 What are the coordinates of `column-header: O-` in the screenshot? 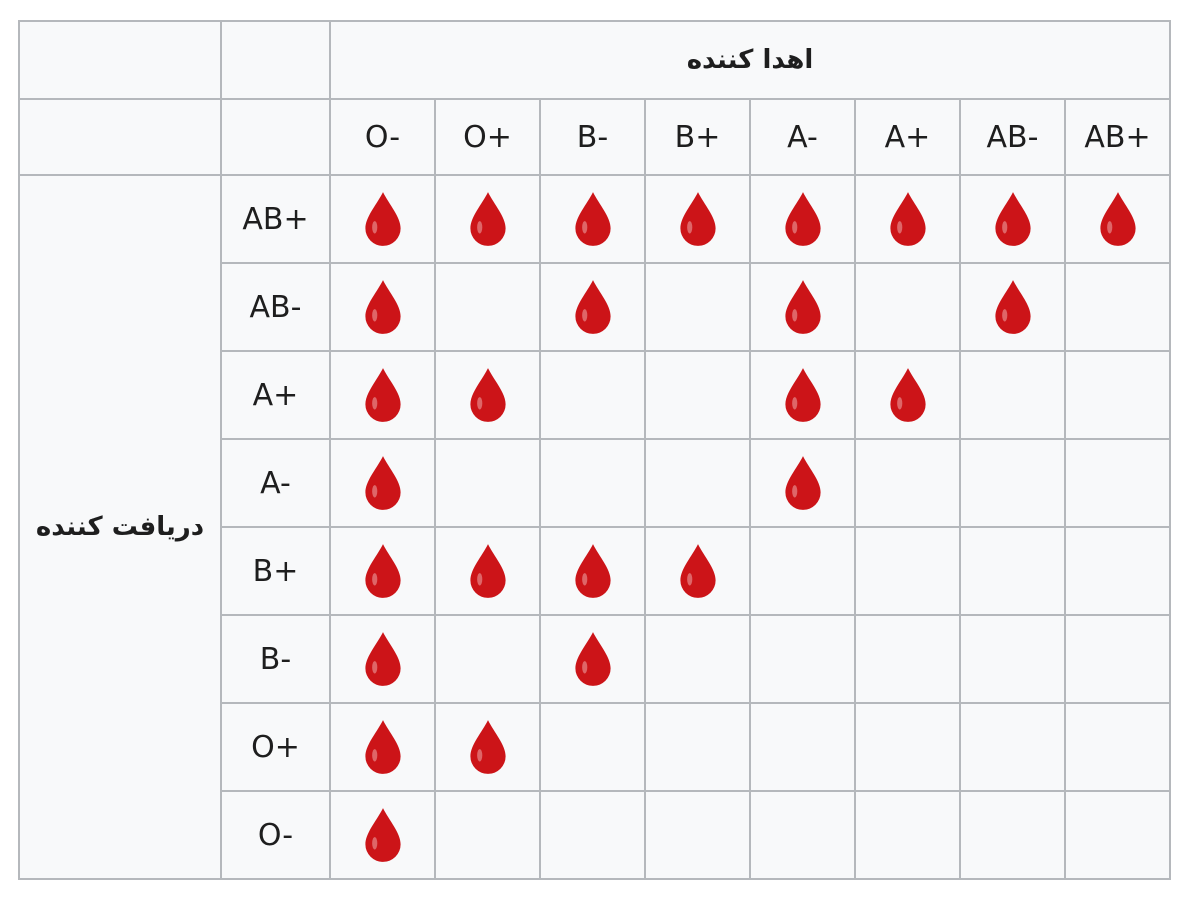 It's located at (383, 138).